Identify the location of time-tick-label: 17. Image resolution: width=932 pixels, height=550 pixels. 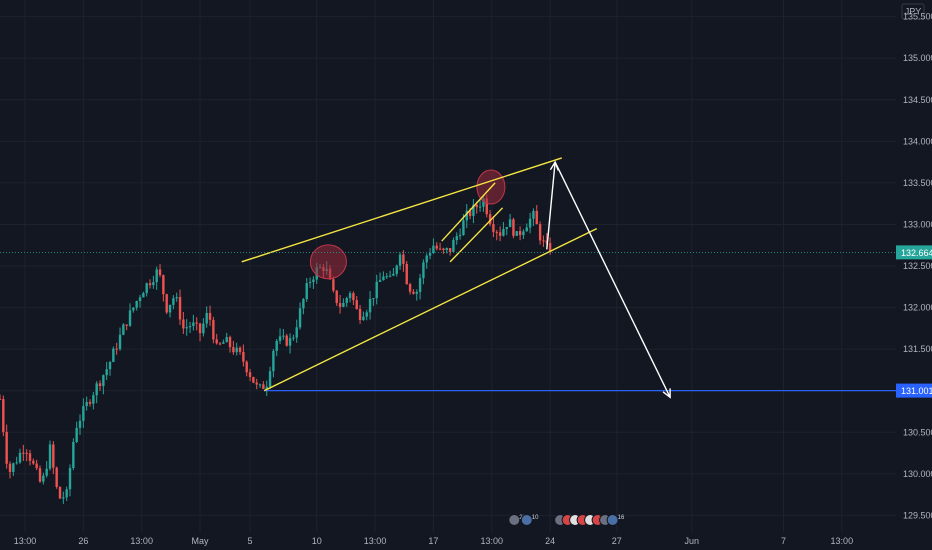
(433, 541).